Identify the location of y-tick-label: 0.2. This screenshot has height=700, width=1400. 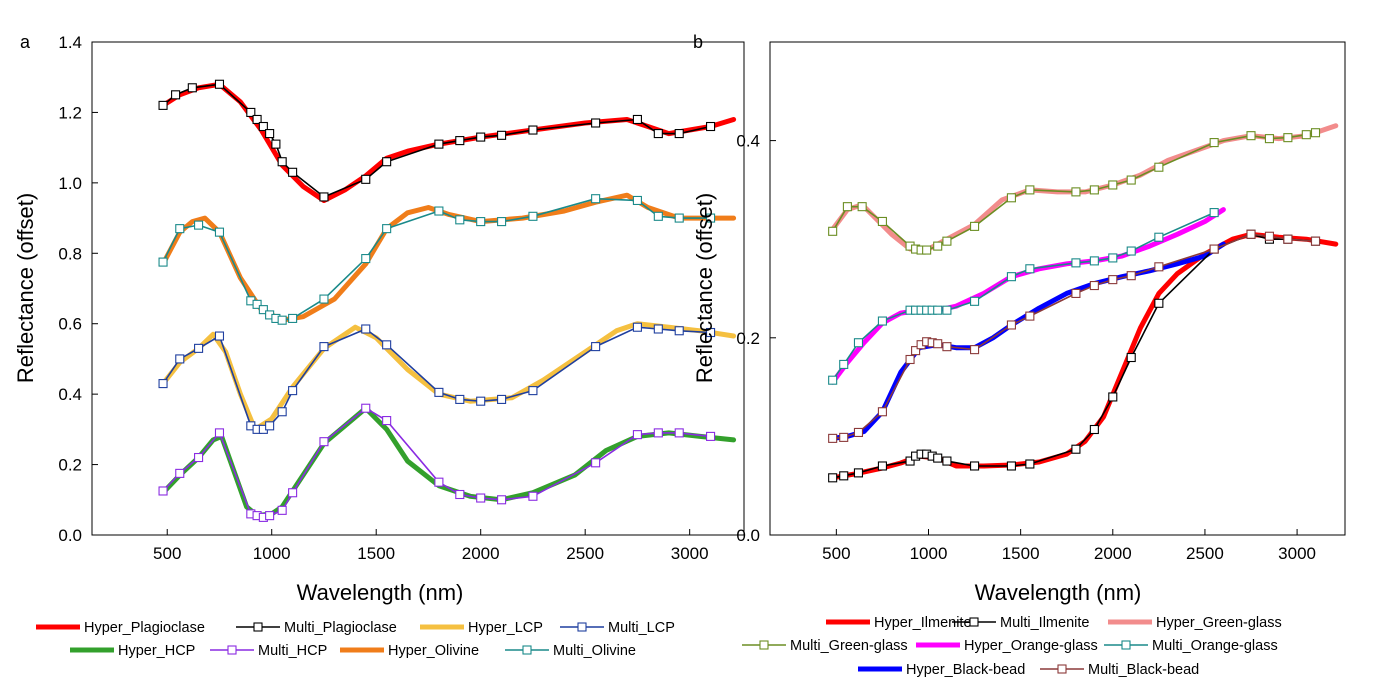
(748, 338).